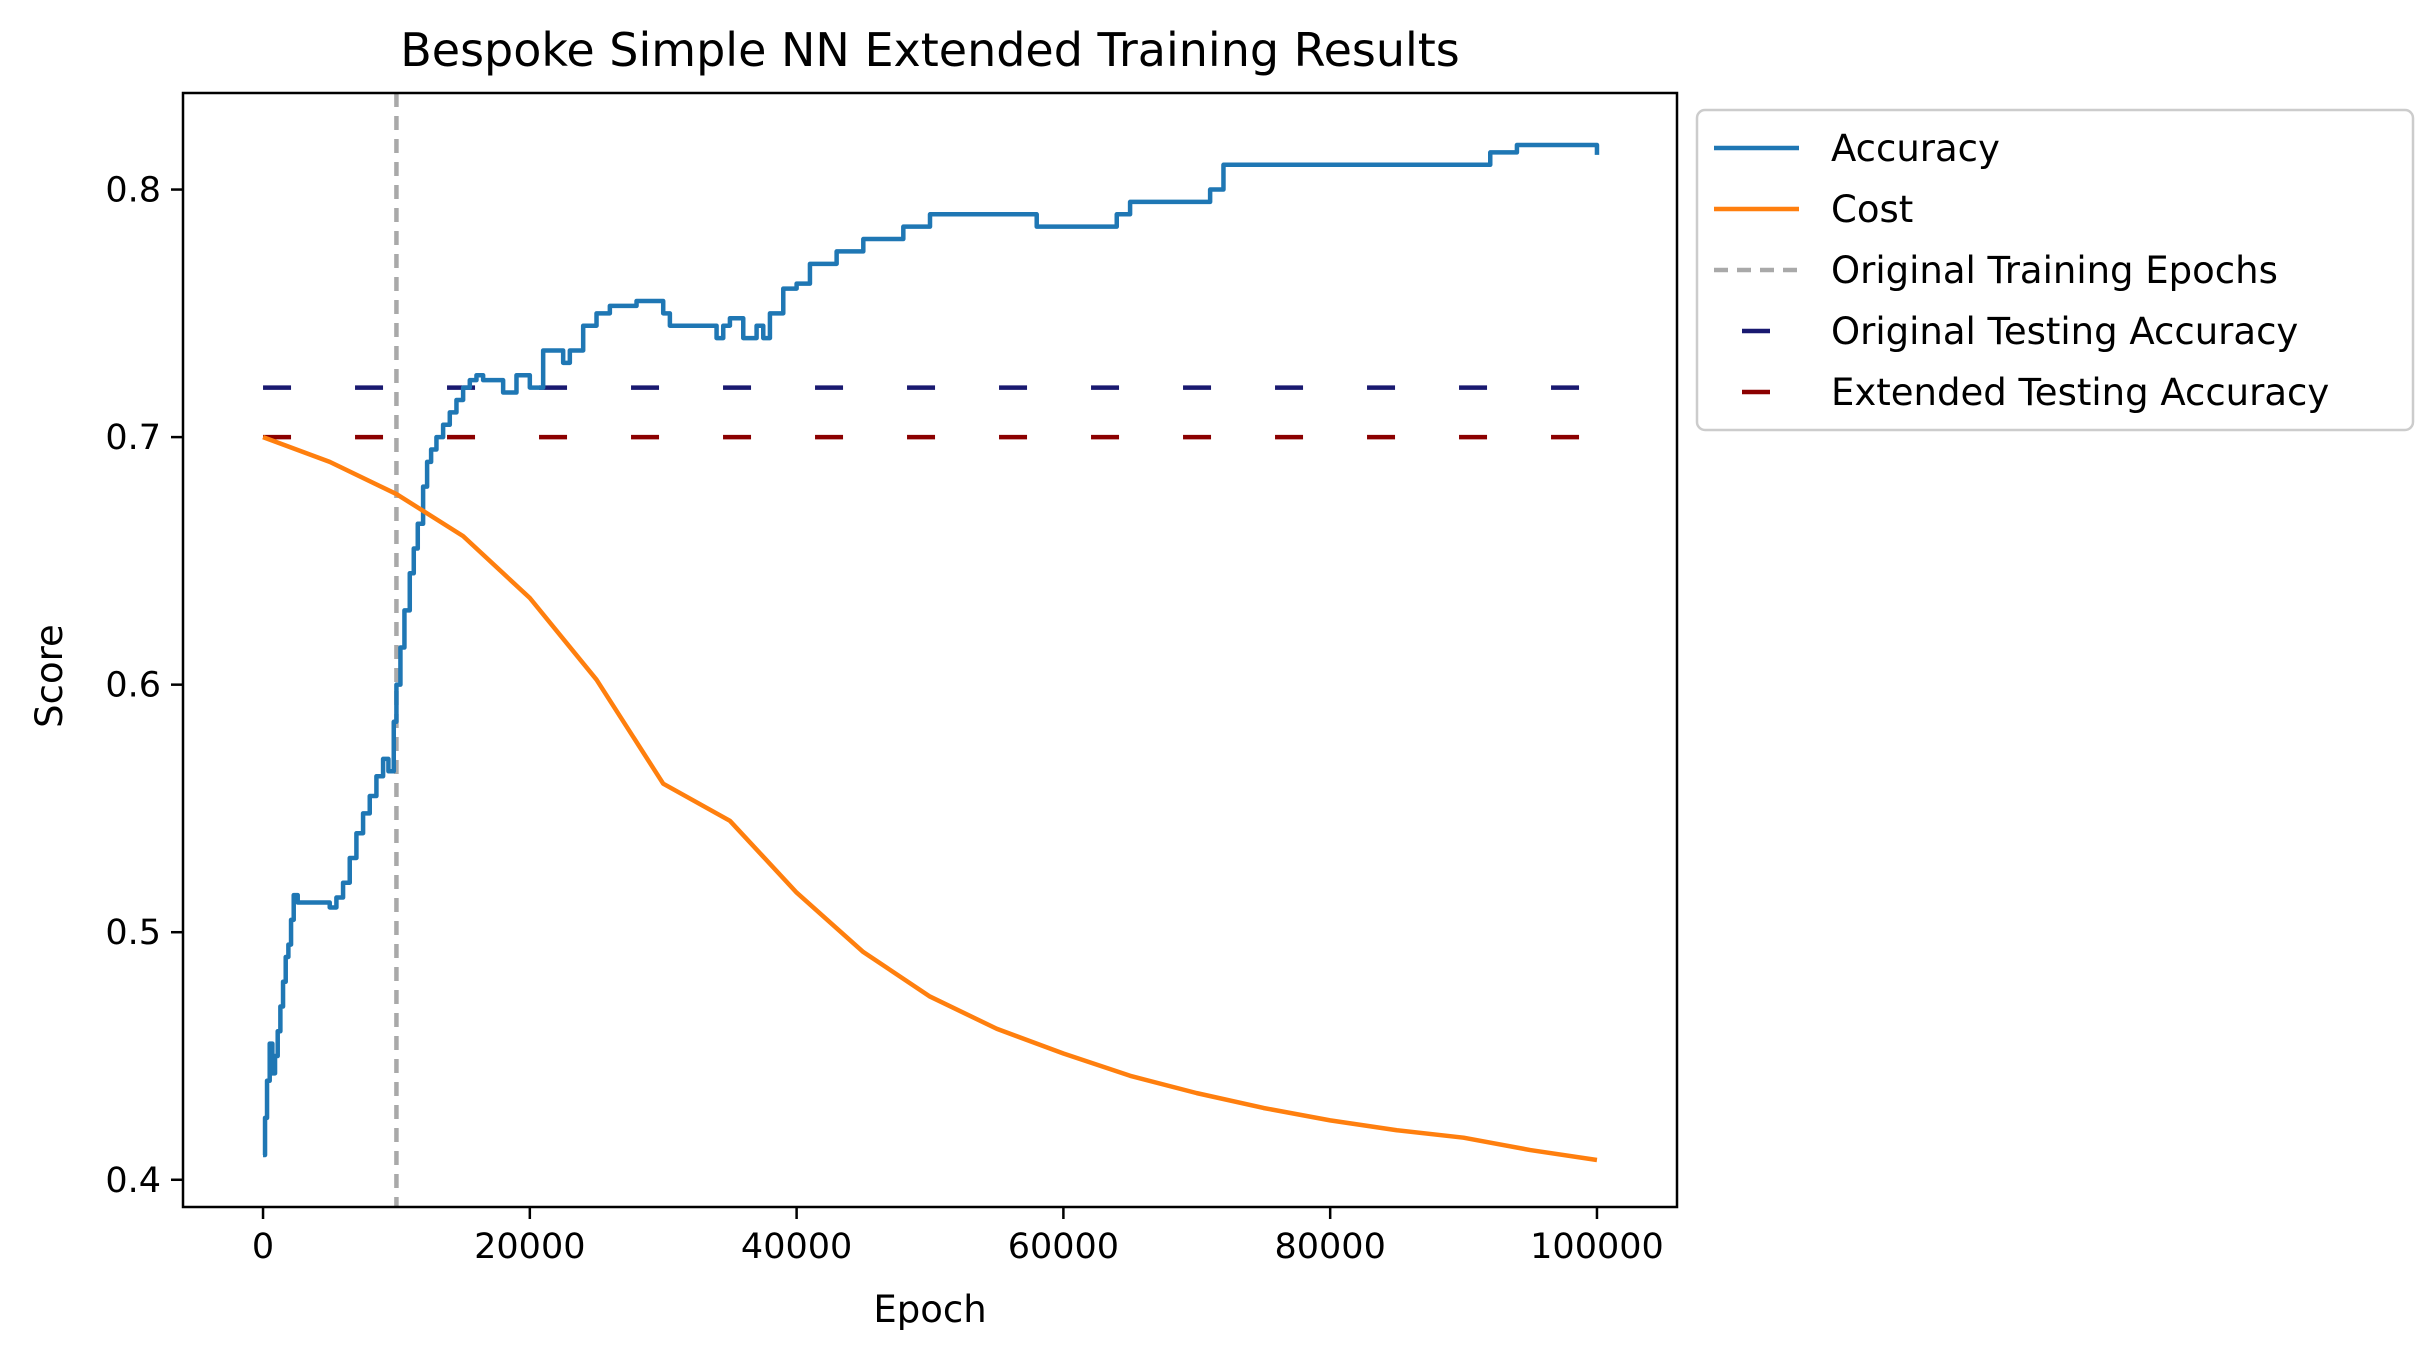 Image resolution: width=2431 pixels, height=1357 pixels. I want to click on y-tick-label: 0.4, so click(133, 1181).